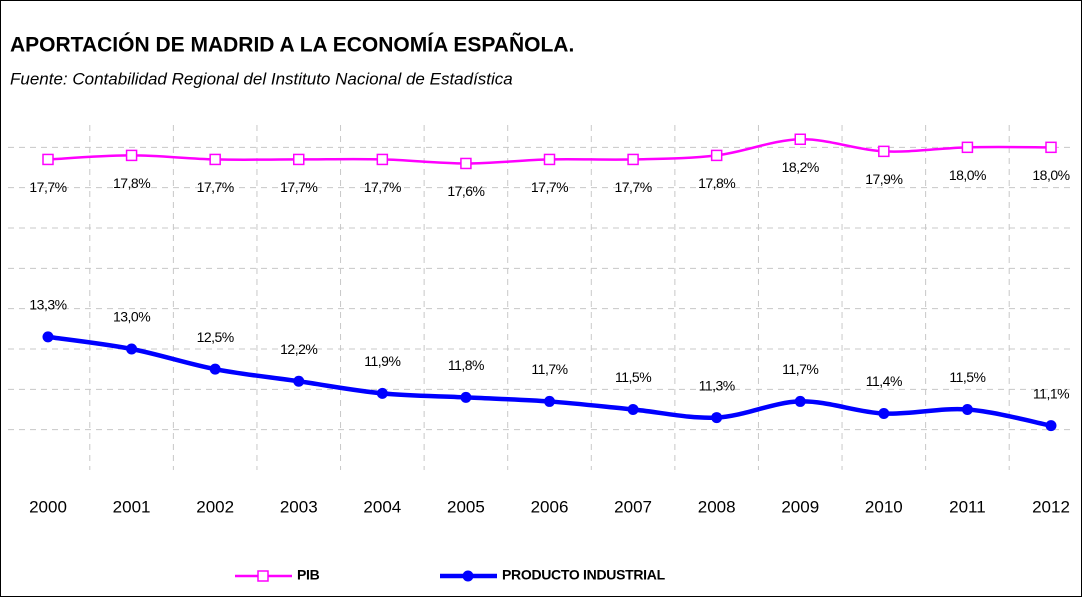  Describe the element at coordinates (465, 191) in the screenshot. I see `data-label: 17,6%` at that location.